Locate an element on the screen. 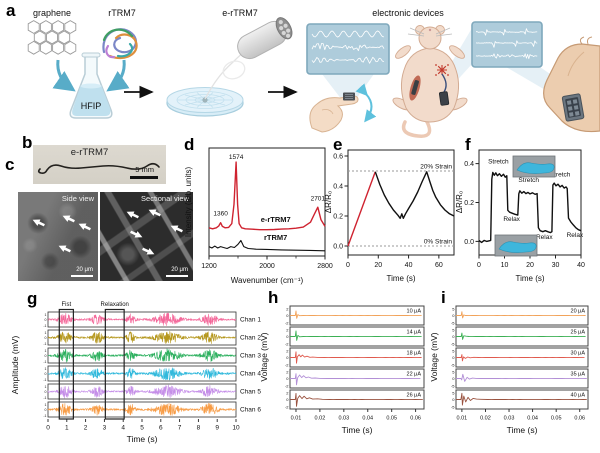  annotation: Stretch is located at coordinates (560, 174).